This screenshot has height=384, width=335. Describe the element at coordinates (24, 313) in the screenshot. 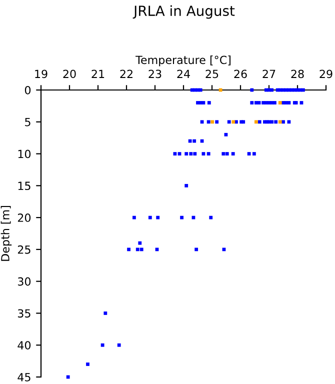

I see `y-tick-label: 35` at that location.